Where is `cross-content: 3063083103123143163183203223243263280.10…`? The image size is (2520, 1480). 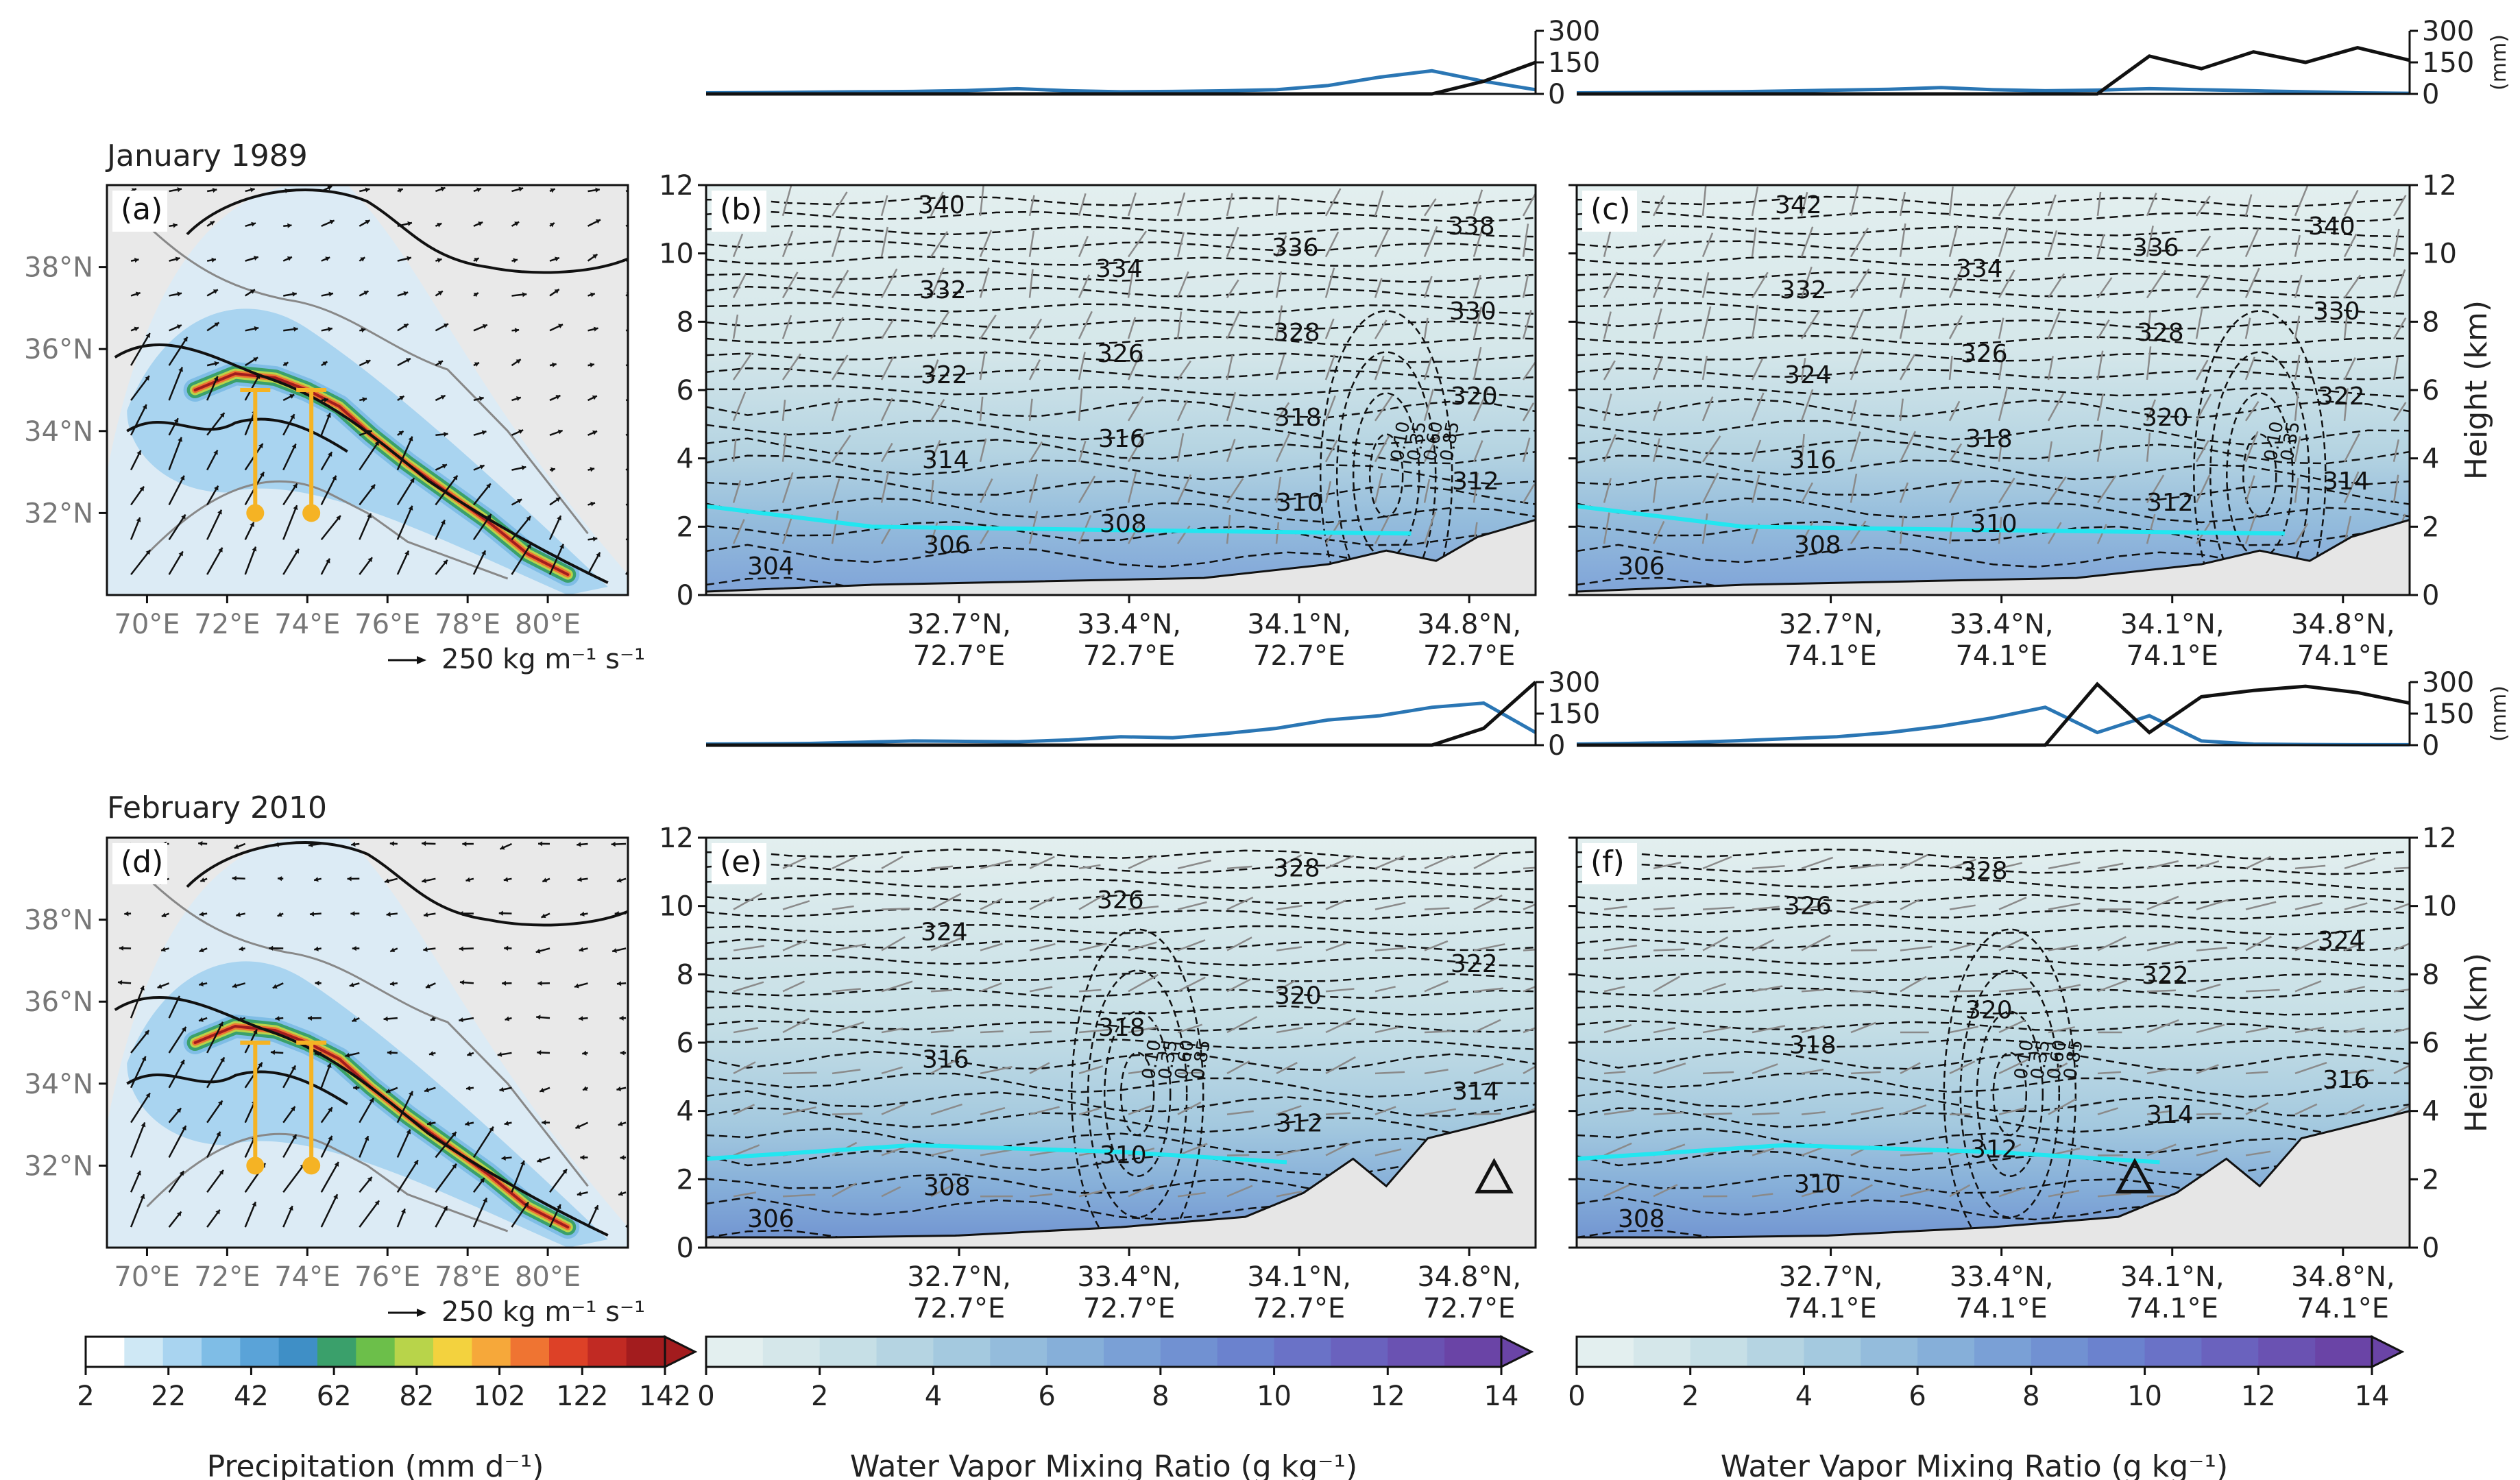 cross-content: 3063083103123143163183203223243263280.10… is located at coordinates (1121, 1043).